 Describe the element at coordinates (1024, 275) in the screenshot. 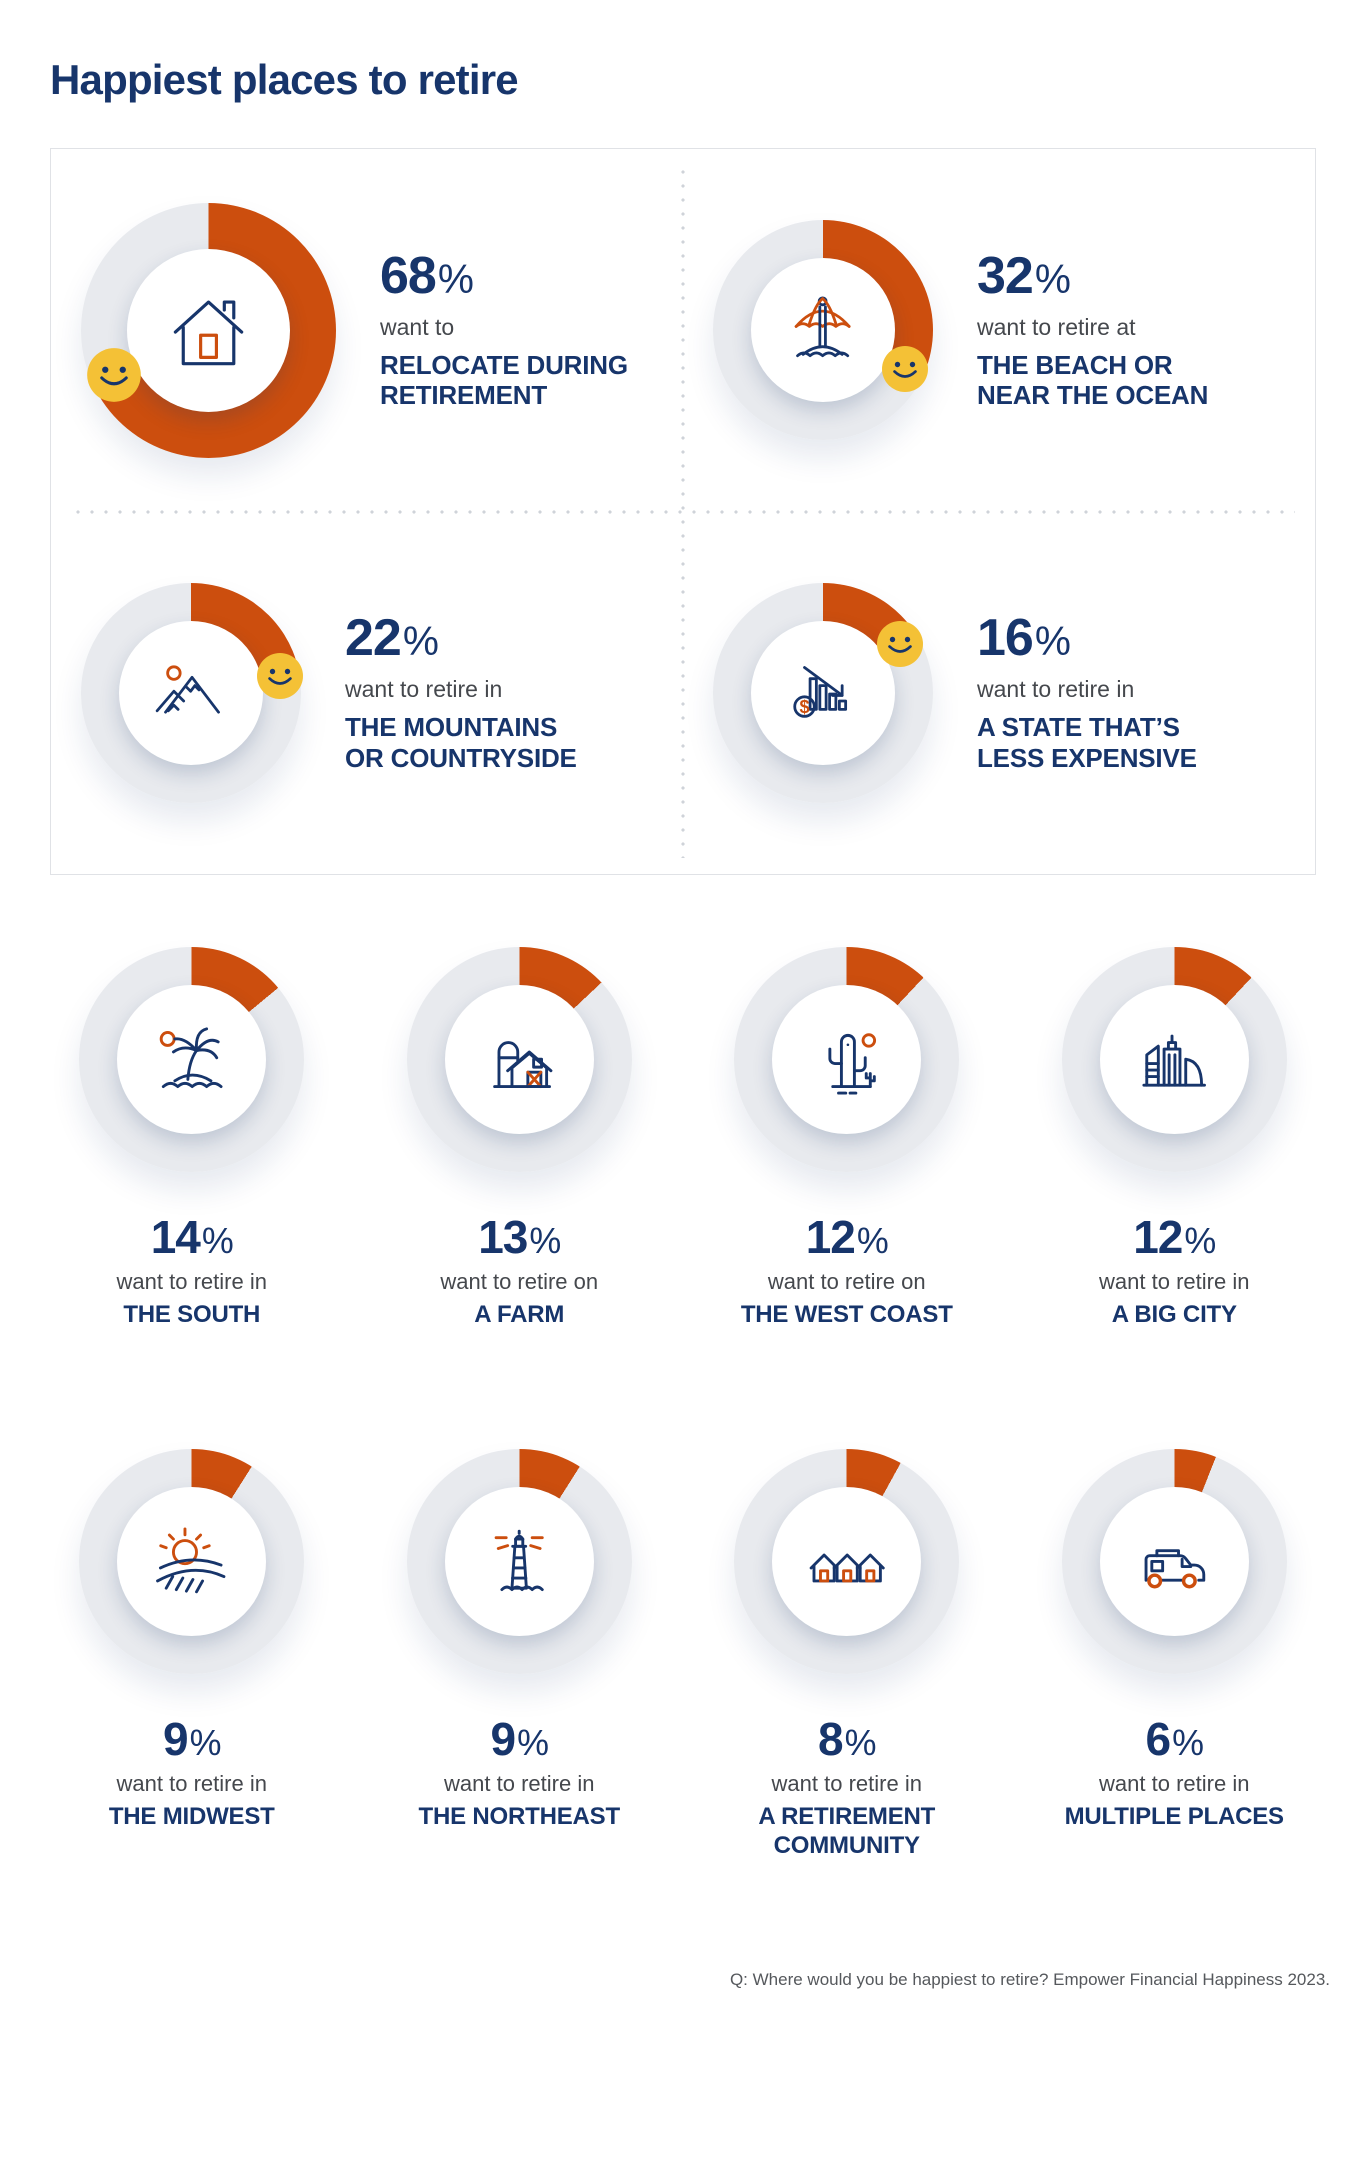

I see `stat-percent: 32%` at that location.